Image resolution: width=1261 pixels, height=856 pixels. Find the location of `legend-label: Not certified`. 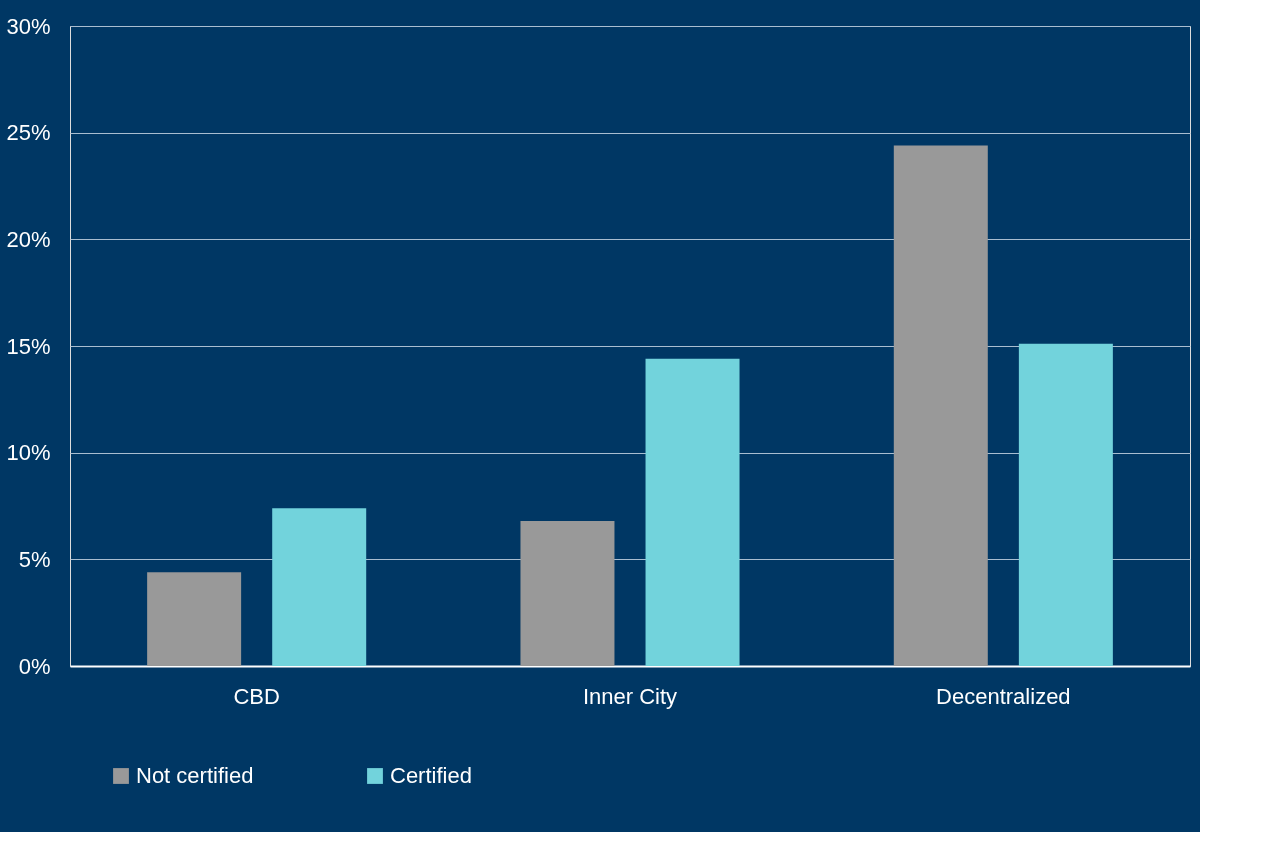

legend-label: Not certified is located at coordinates (195, 775).